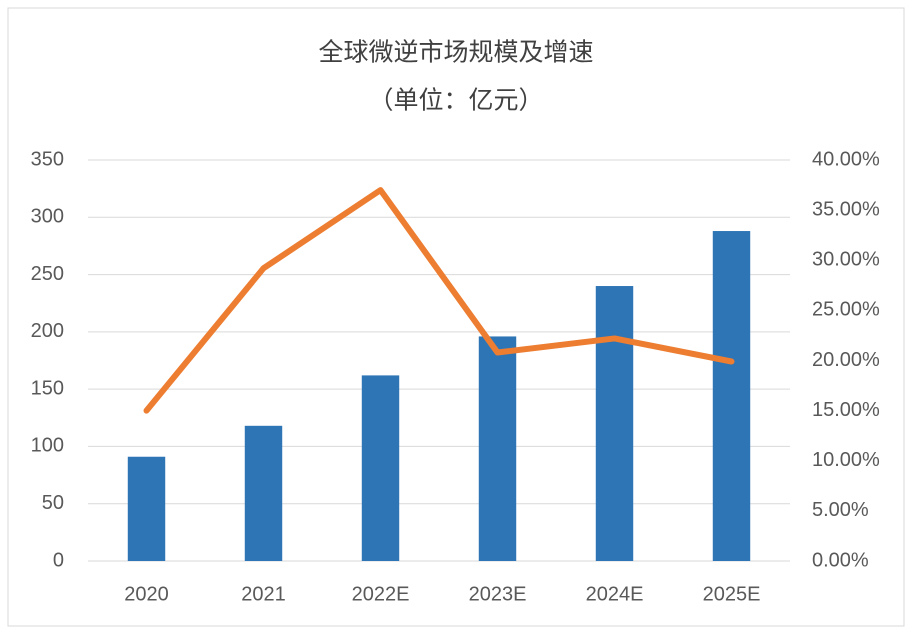 The image size is (912, 634). Describe the element at coordinates (146, 594) in the screenshot. I see `x-tick-label: 2020` at that location.